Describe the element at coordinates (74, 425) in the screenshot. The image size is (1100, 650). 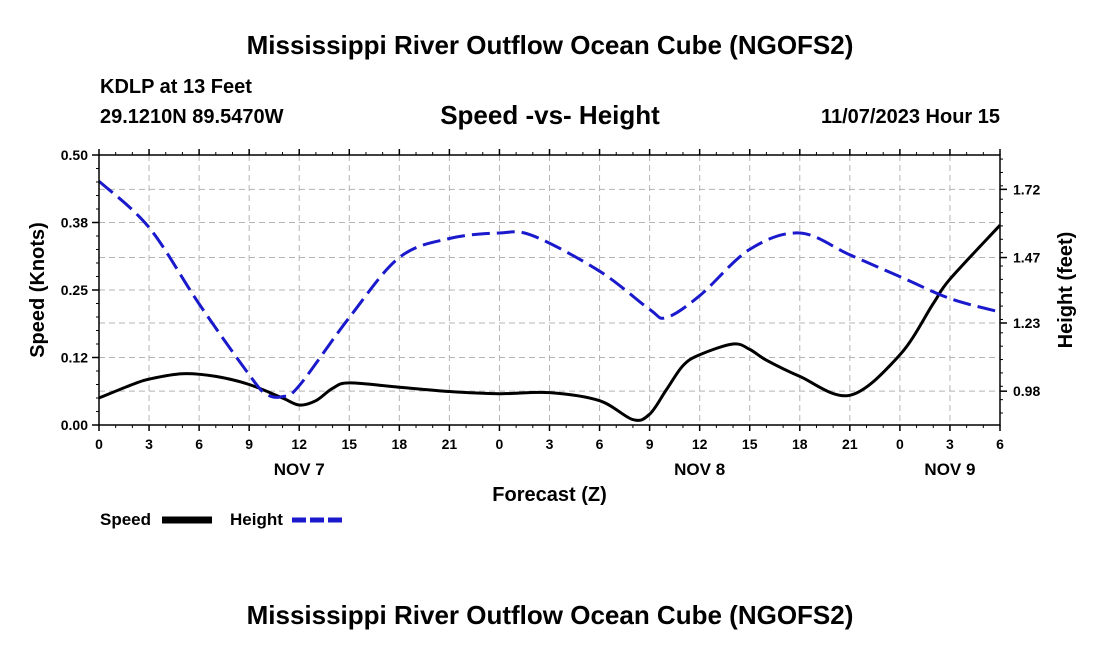
I see `y-left-tick-label: 0.00` at that location.